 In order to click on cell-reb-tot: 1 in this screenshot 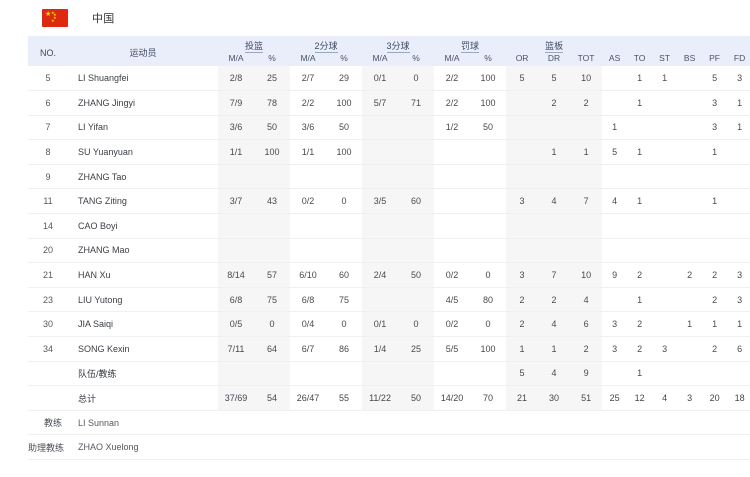, I will do `click(586, 152)`.